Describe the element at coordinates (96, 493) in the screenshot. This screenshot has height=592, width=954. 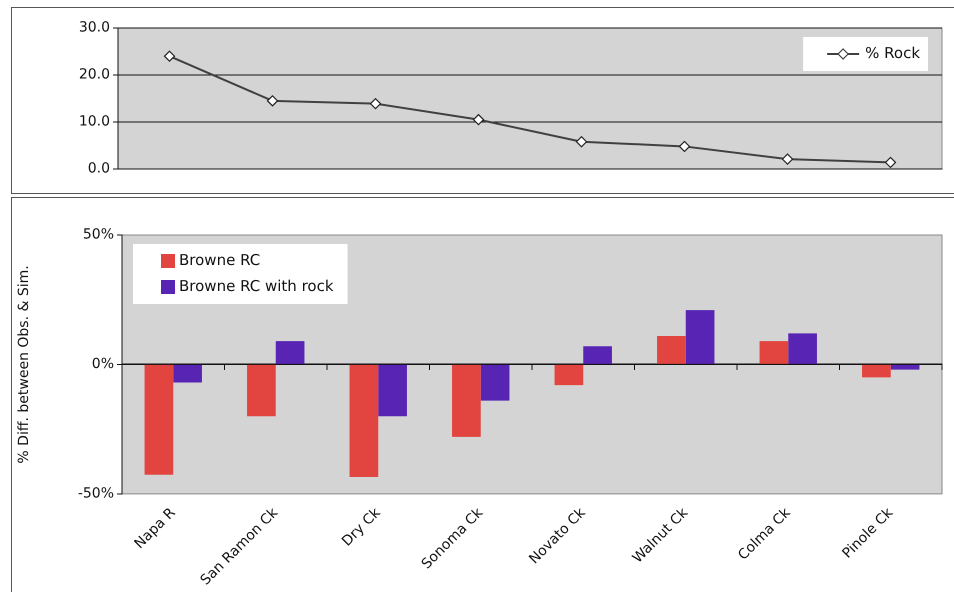
I see `y-tick-label: -50%` at that location.